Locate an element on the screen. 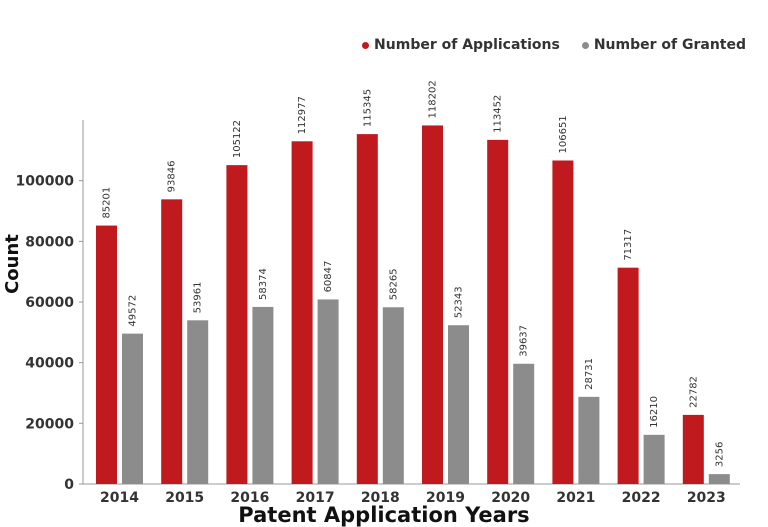  x-axis-title: Patent Application Years is located at coordinates (383, 515).